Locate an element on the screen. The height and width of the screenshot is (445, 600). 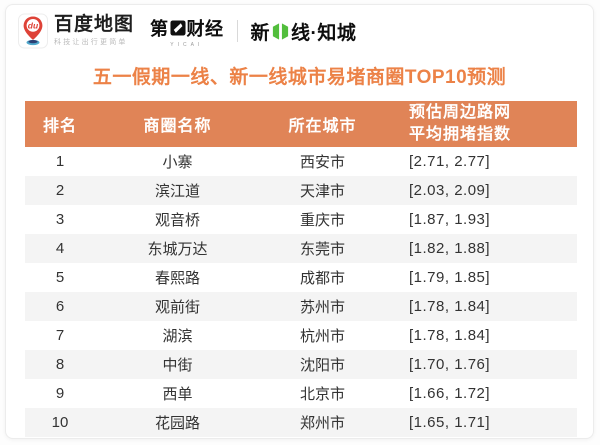
city-cell: 重庆市 is located at coordinates (322, 220).